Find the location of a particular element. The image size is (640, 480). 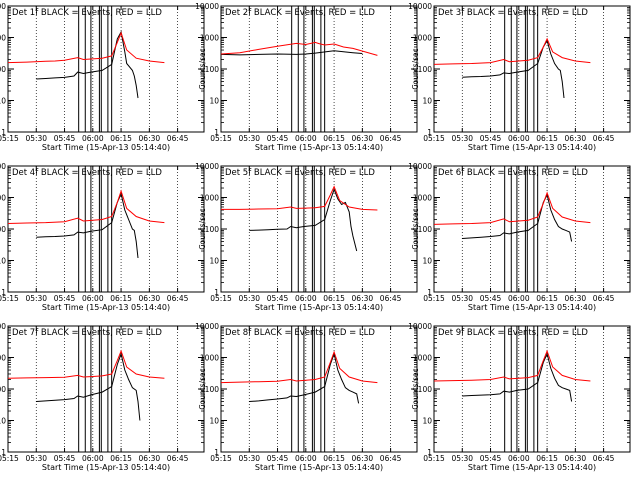

panel-title: Det 6f BLACK = Events, RED = LLD is located at coordinates (513, 173).